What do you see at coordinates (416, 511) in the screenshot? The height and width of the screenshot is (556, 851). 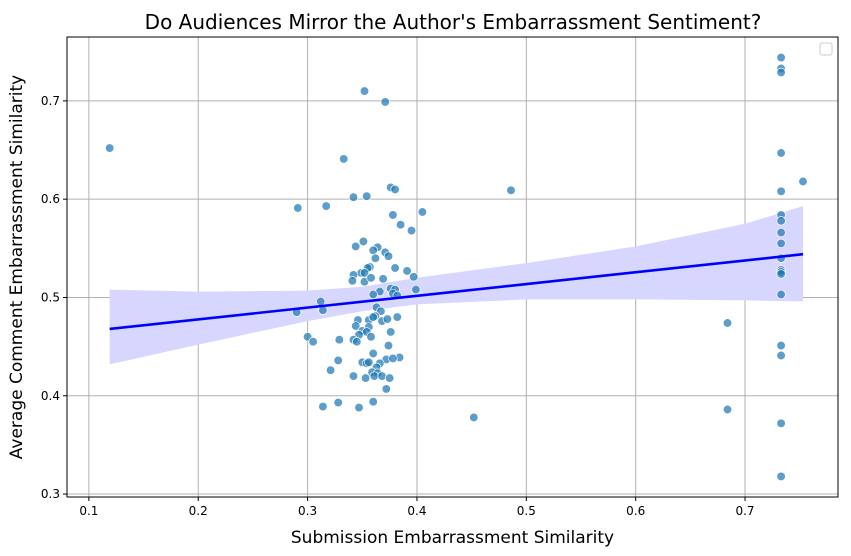 I see `x-tick-label: 0.4` at bounding box center [416, 511].